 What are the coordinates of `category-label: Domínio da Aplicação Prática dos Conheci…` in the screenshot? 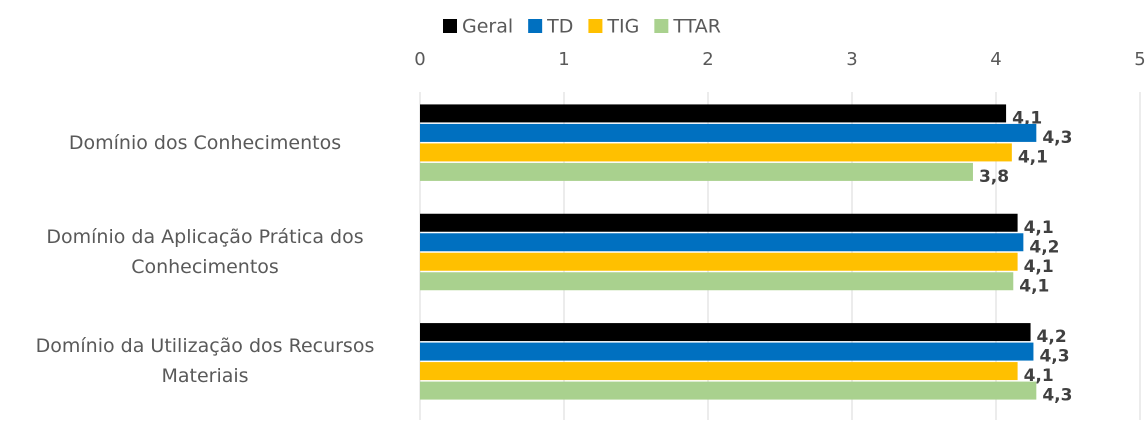 It's located at (205, 252).